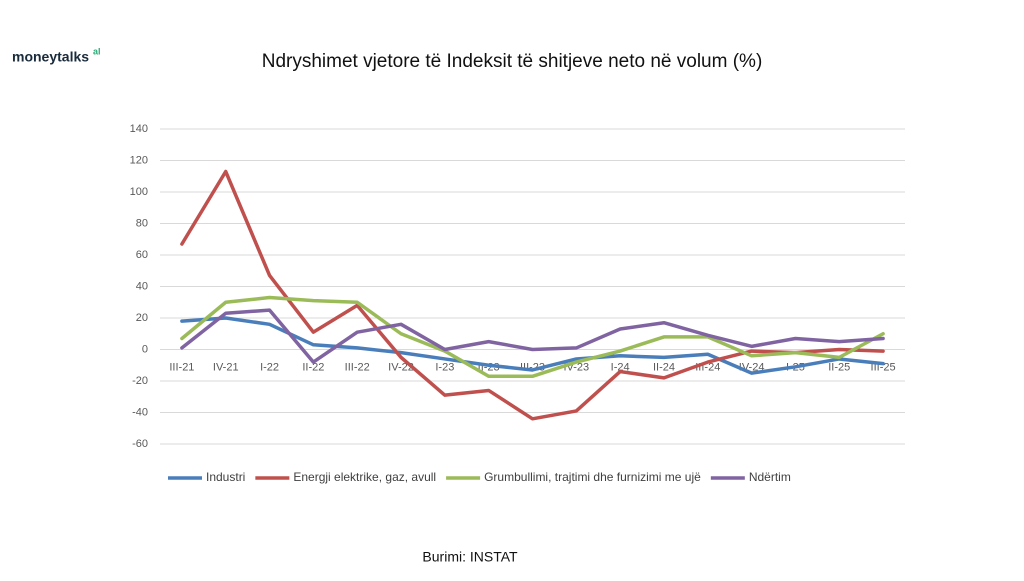 Image resolution: width=1024 pixels, height=581 pixels. What do you see at coordinates (620, 367) in the screenshot?
I see `x-tick-label: I-24` at bounding box center [620, 367].